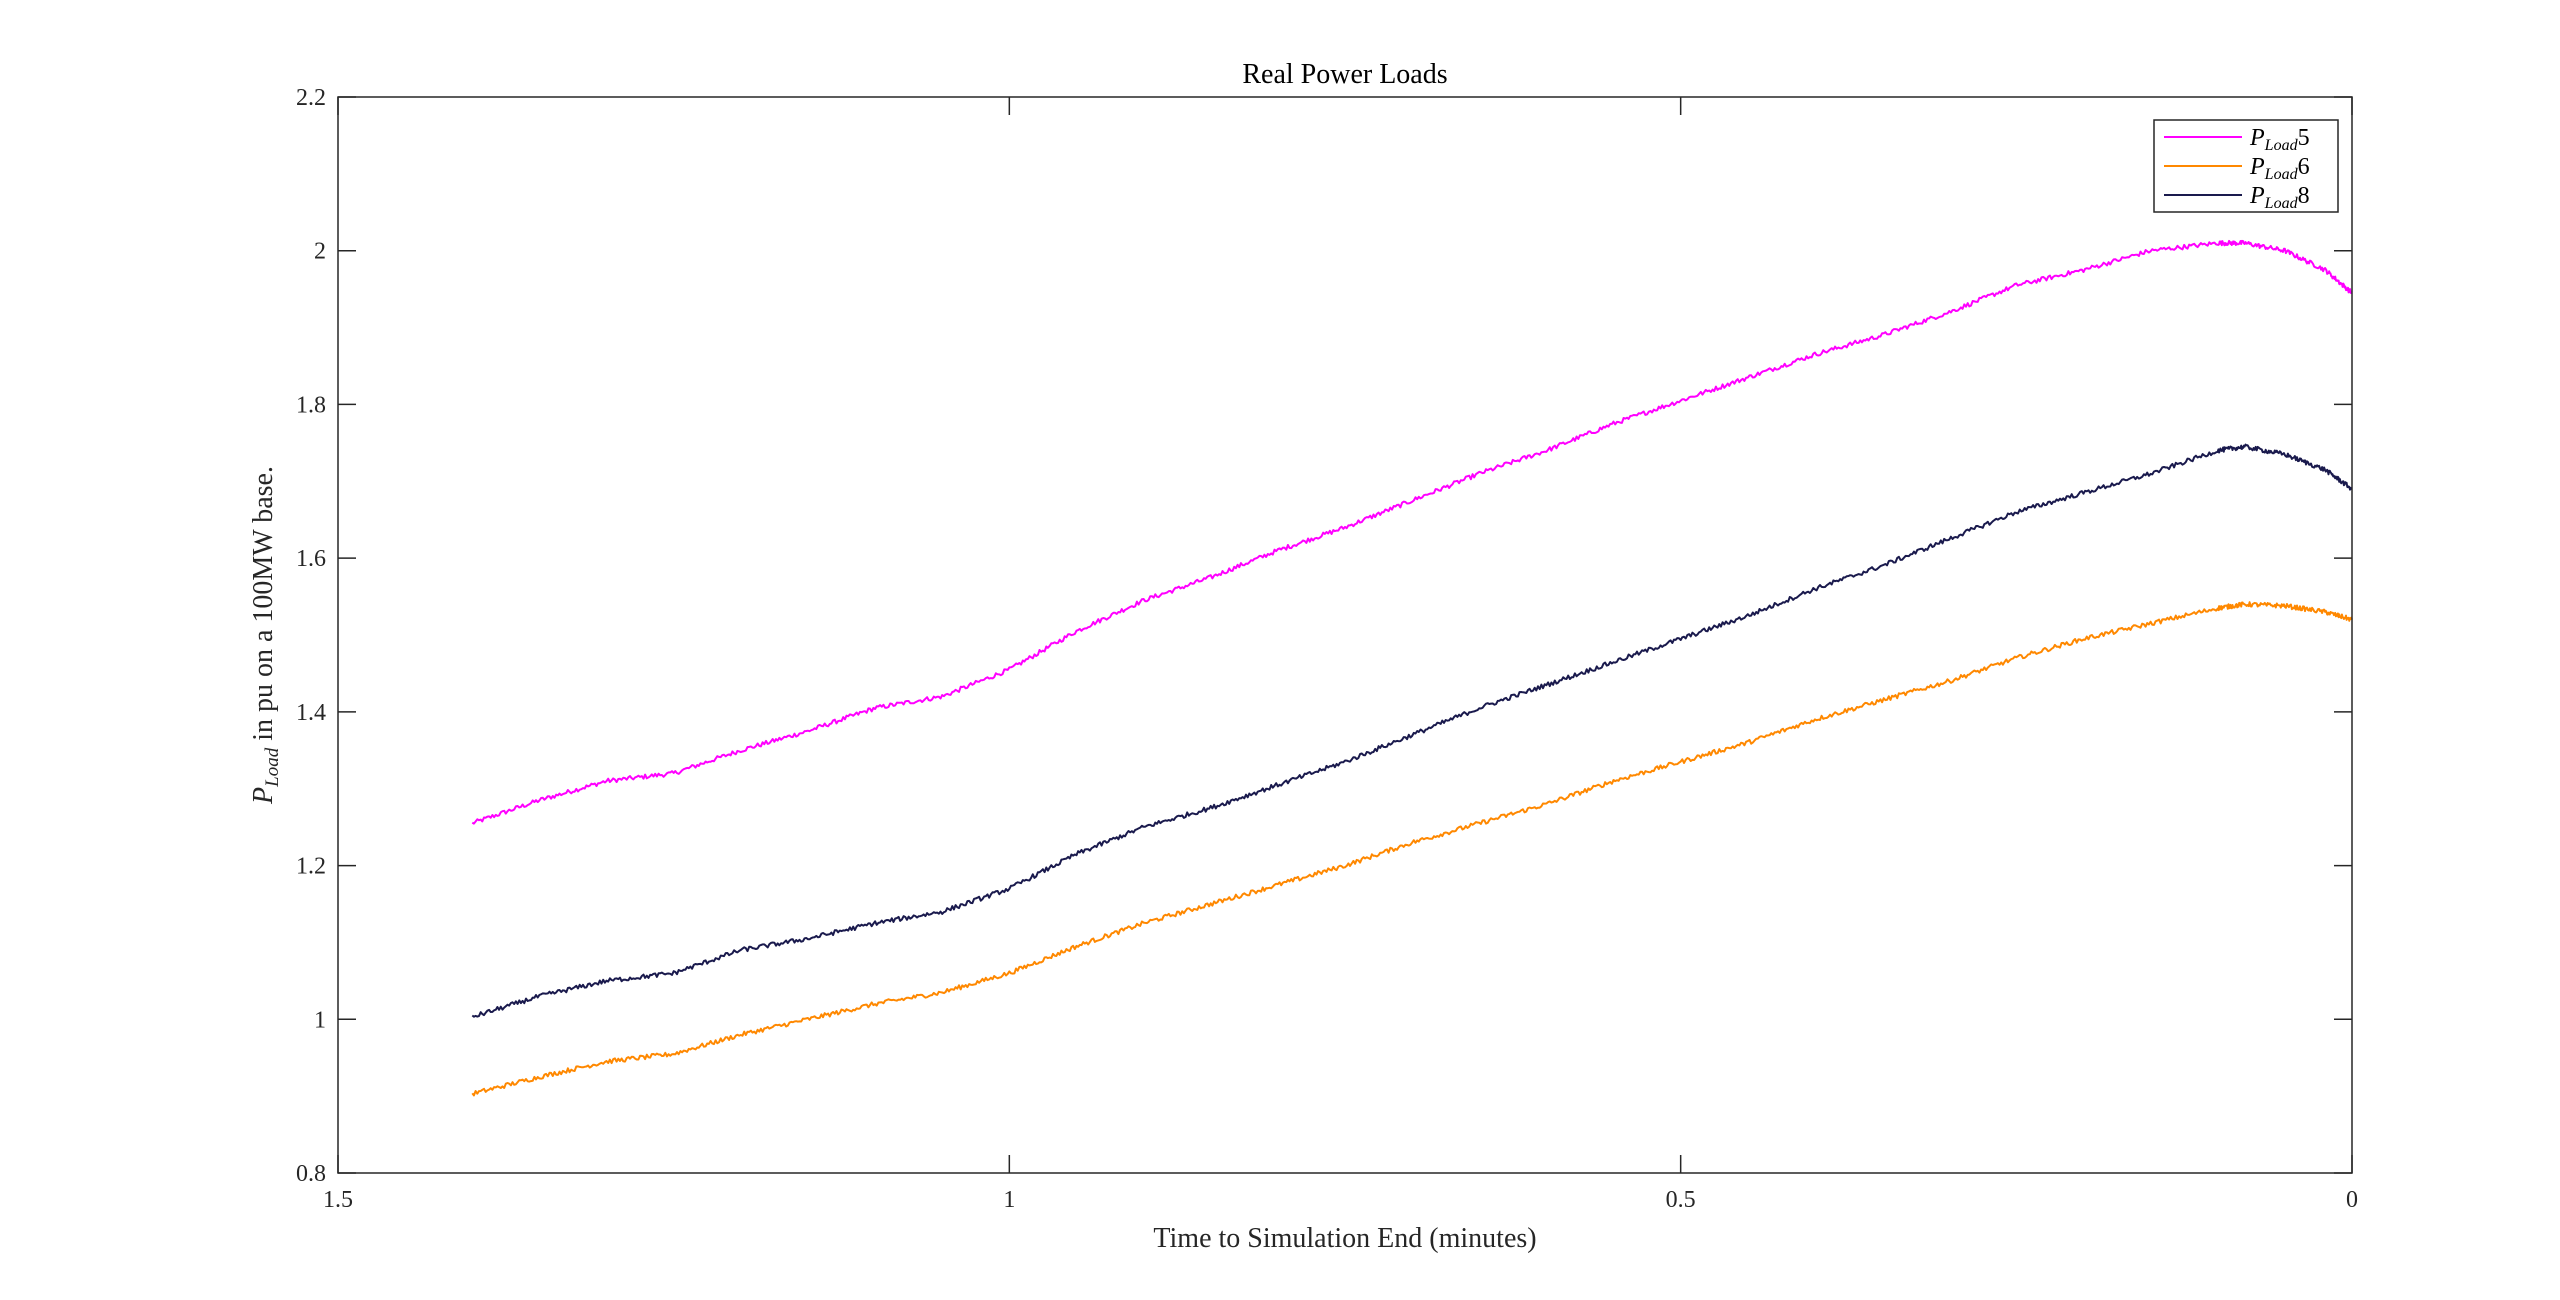 The height and width of the screenshot is (1300, 2560). I want to click on y-axis-title-rest: in pu on a 100MW base., so click(263, 607).